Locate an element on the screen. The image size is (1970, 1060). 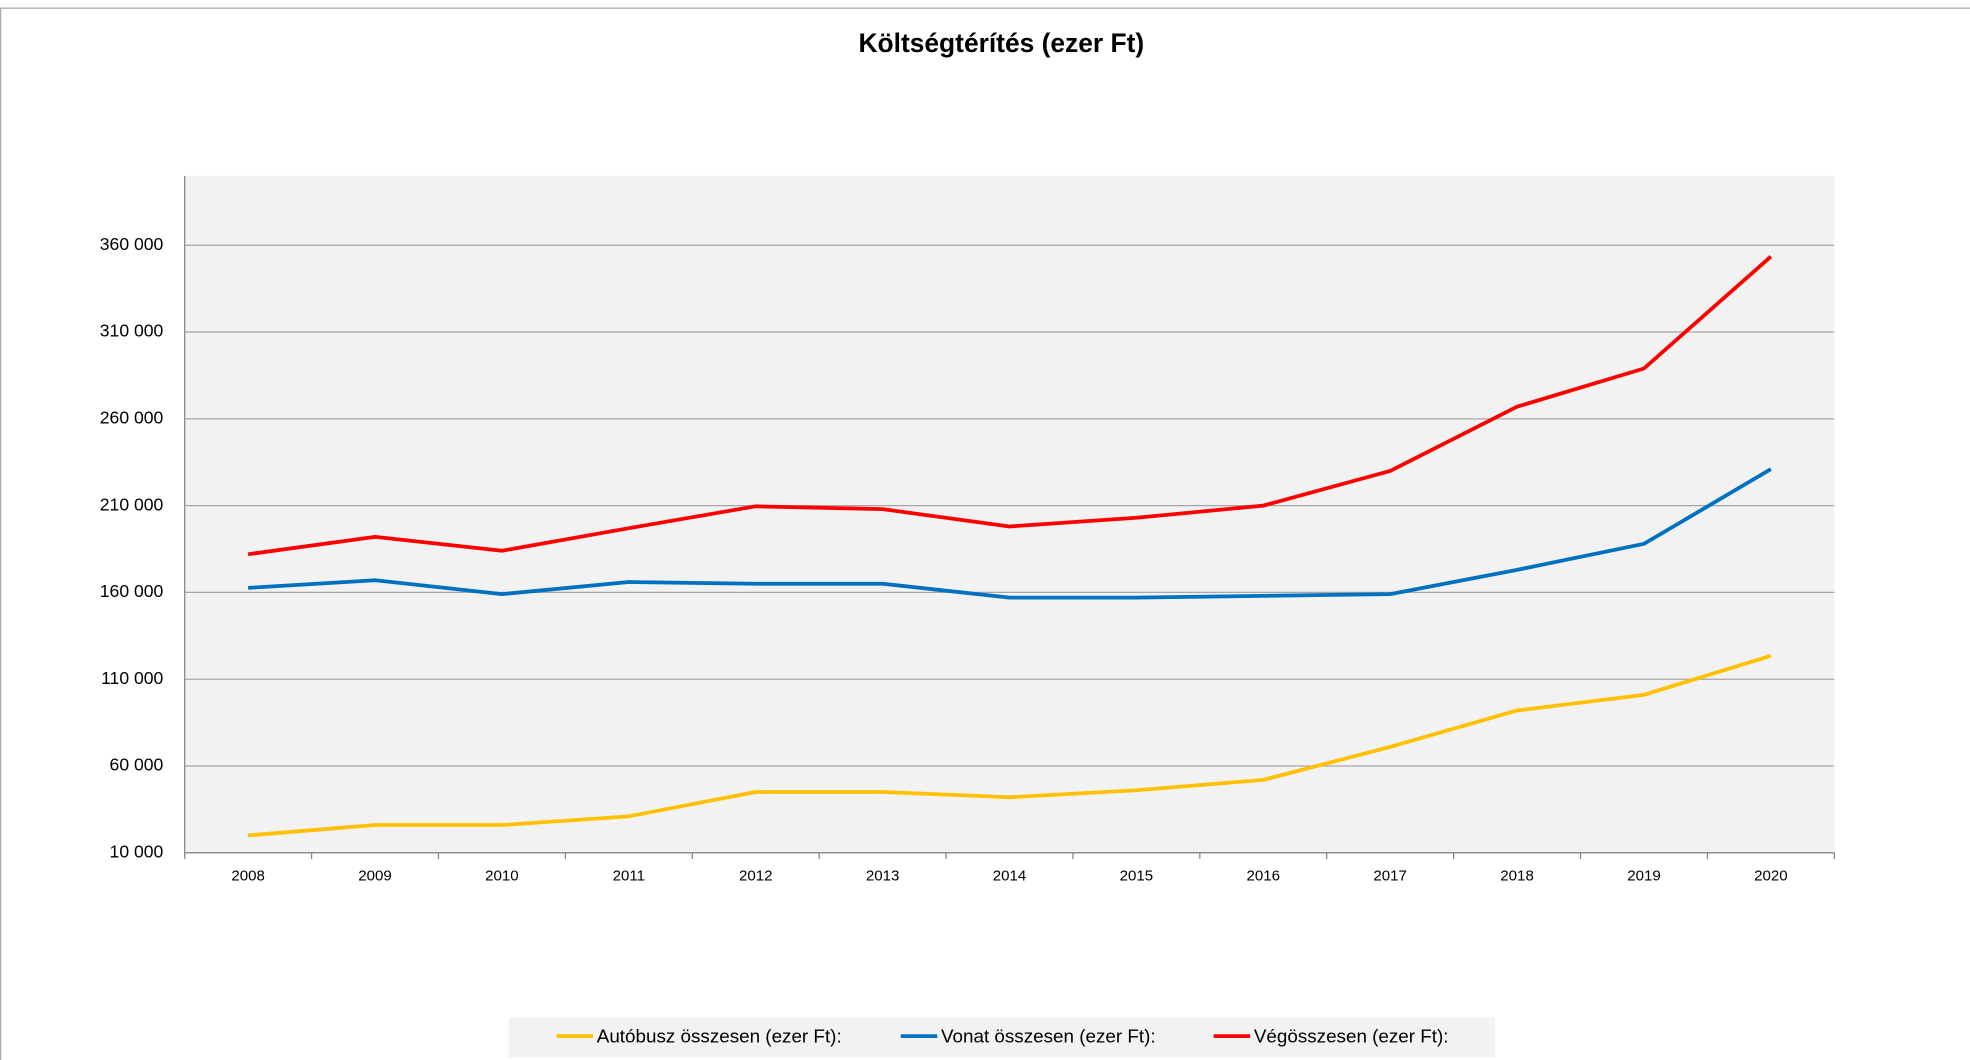
x-tick-label: 2020 is located at coordinates (1771, 876).